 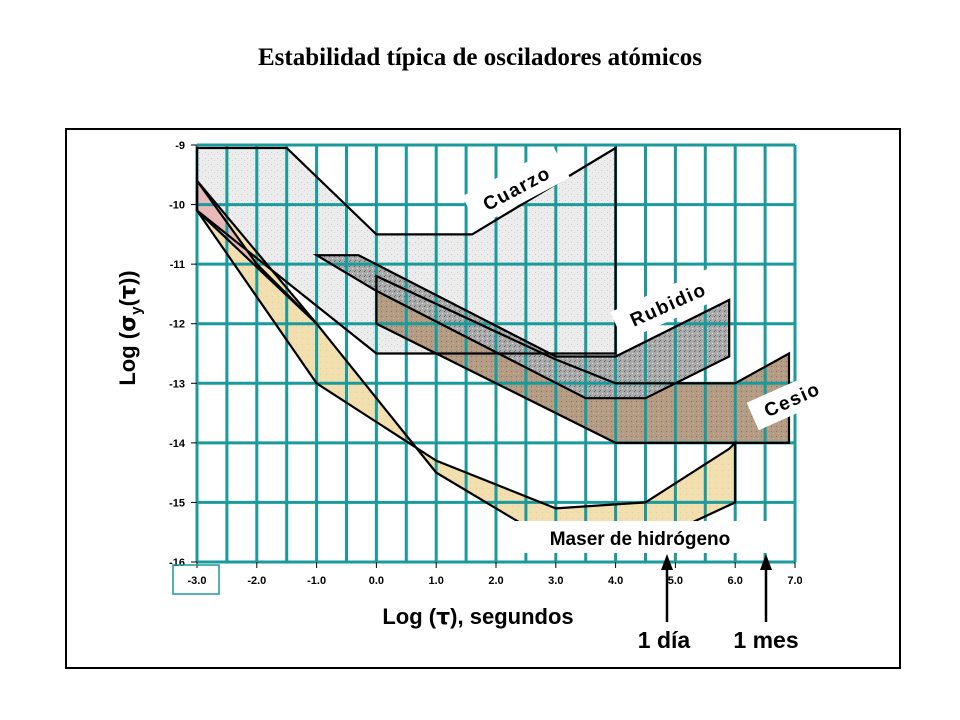 I want to click on x-tick-label: 2.0, so click(x=495, y=581).